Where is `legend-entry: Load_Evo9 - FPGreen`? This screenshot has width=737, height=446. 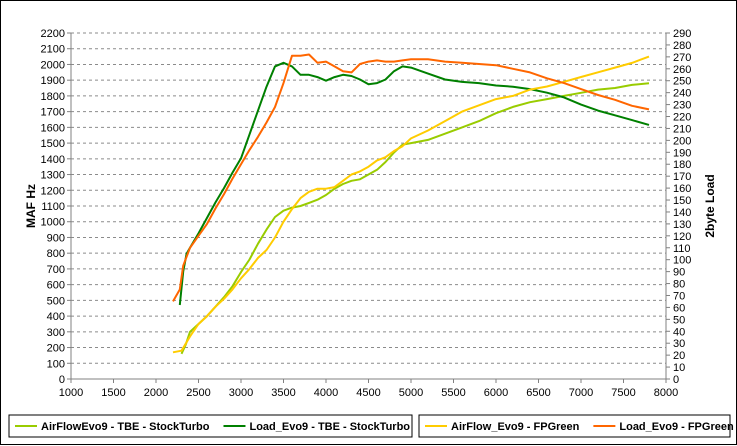 legend-entry: Load_Evo9 - FPGreen is located at coordinates (676, 427).